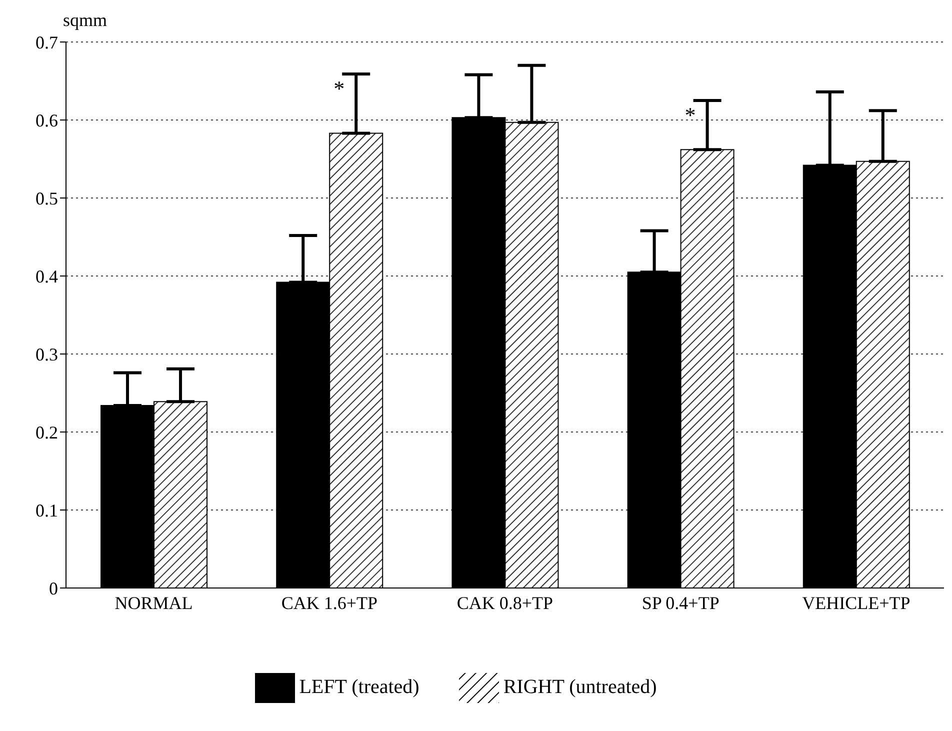 This screenshot has width=952, height=731. What do you see at coordinates (47, 198) in the screenshot?
I see `y-tick-label: 0.5` at bounding box center [47, 198].